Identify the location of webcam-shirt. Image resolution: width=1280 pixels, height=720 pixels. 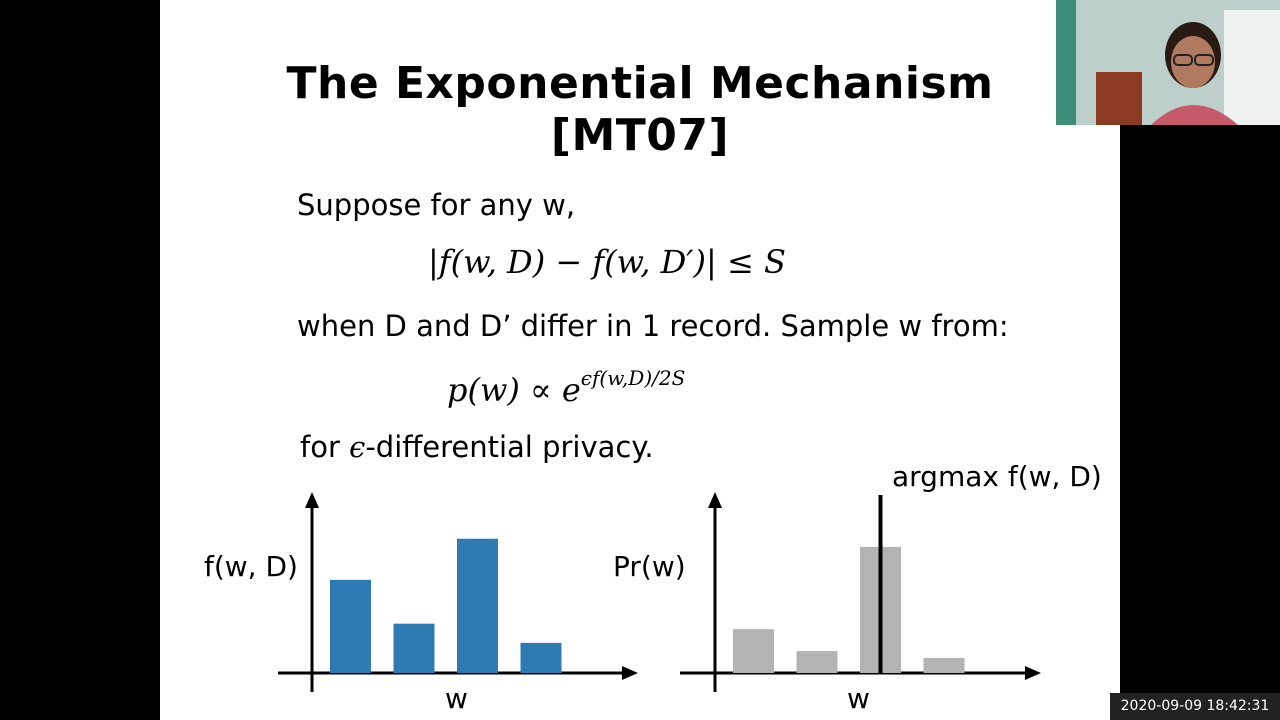
(1194, 115).